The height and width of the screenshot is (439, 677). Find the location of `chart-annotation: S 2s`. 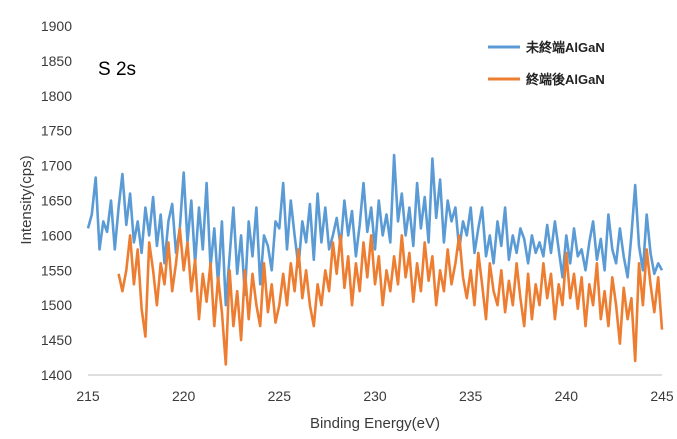

chart-annotation: S 2s is located at coordinates (117, 69).